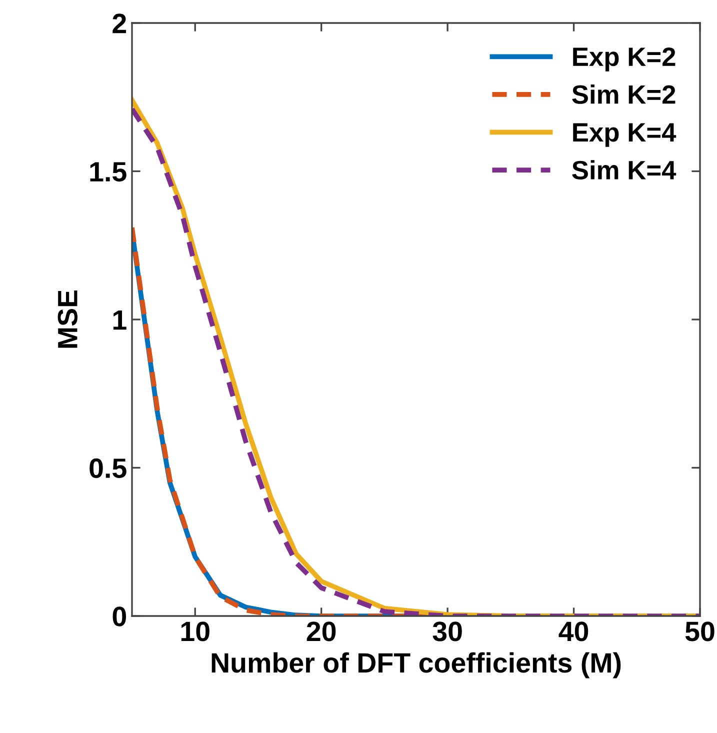 The image size is (717, 733). What do you see at coordinates (119, 24) in the screenshot?
I see `y-tick-label: 2` at bounding box center [119, 24].